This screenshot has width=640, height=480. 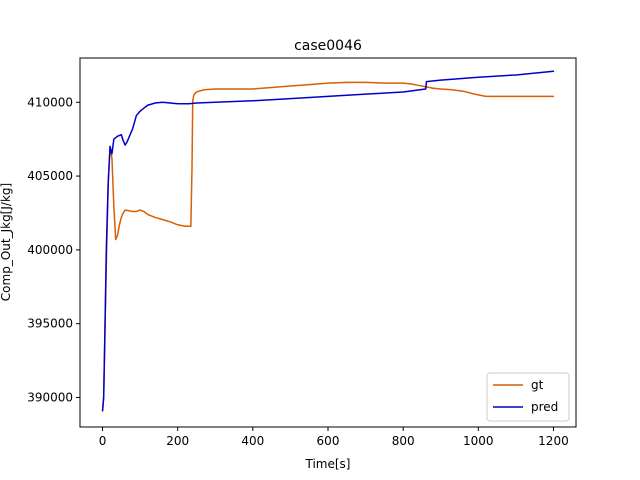 I want to click on legend: gt pred, so click(x=528, y=397).